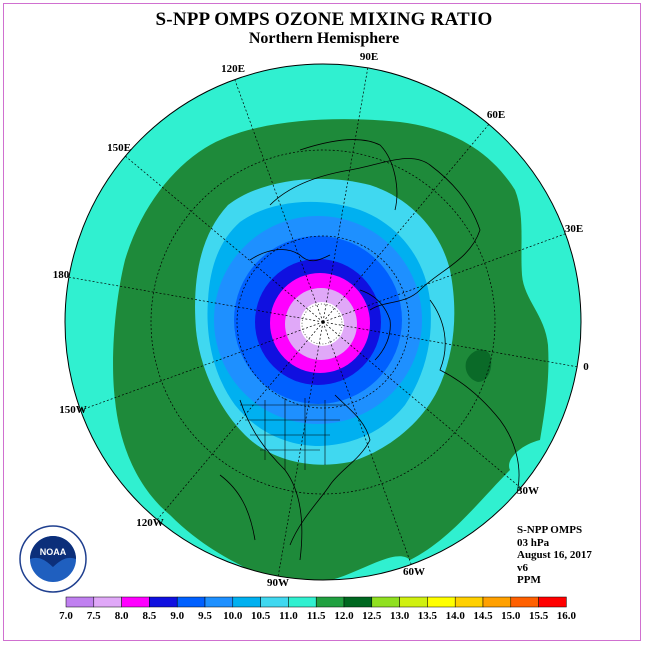 The height and width of the screenshot is (648, 648). Describe the element at coordinates (73, 410) in the screenshot. I see `longitude-label: 150W` at that location.